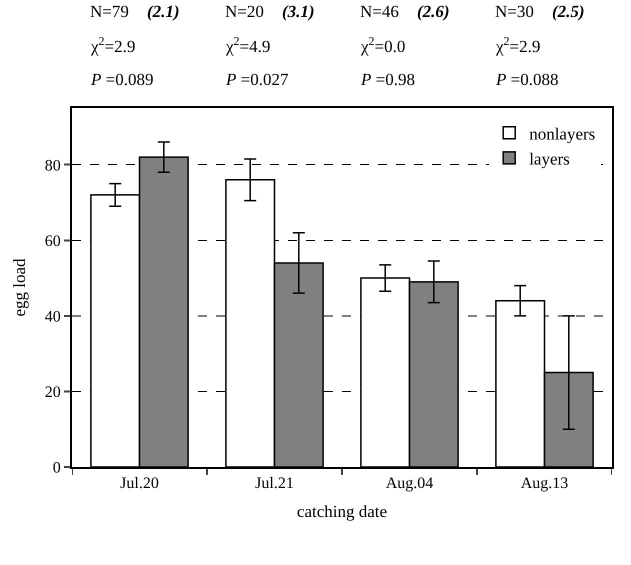 This screenshot has height=565, width=631. What do you see at coordinates (383, 45) in the screenshot?
I see `text: χ$^{2}$=0.0` at bounding box center [383, 45].